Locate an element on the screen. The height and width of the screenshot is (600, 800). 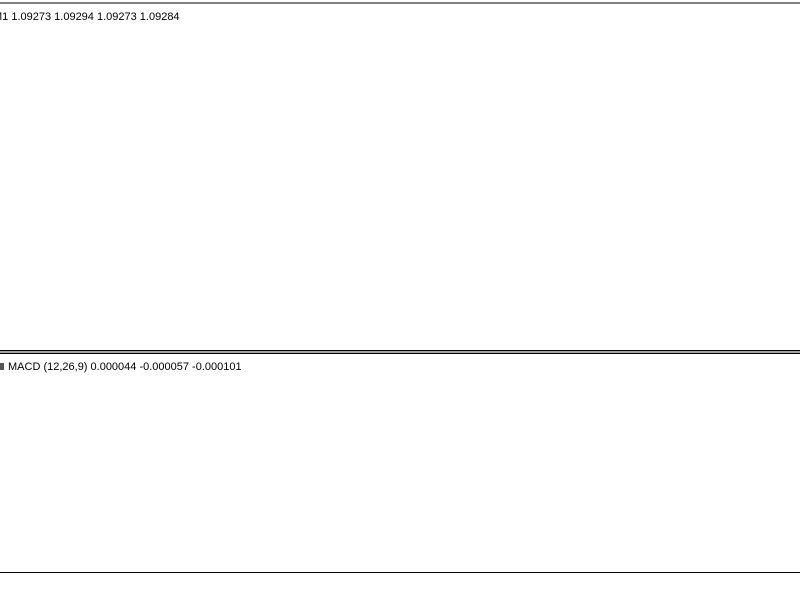
price-info: M1 1.09273 1.09294 1.09273 1.09284 is located at coordinates (90, 17).